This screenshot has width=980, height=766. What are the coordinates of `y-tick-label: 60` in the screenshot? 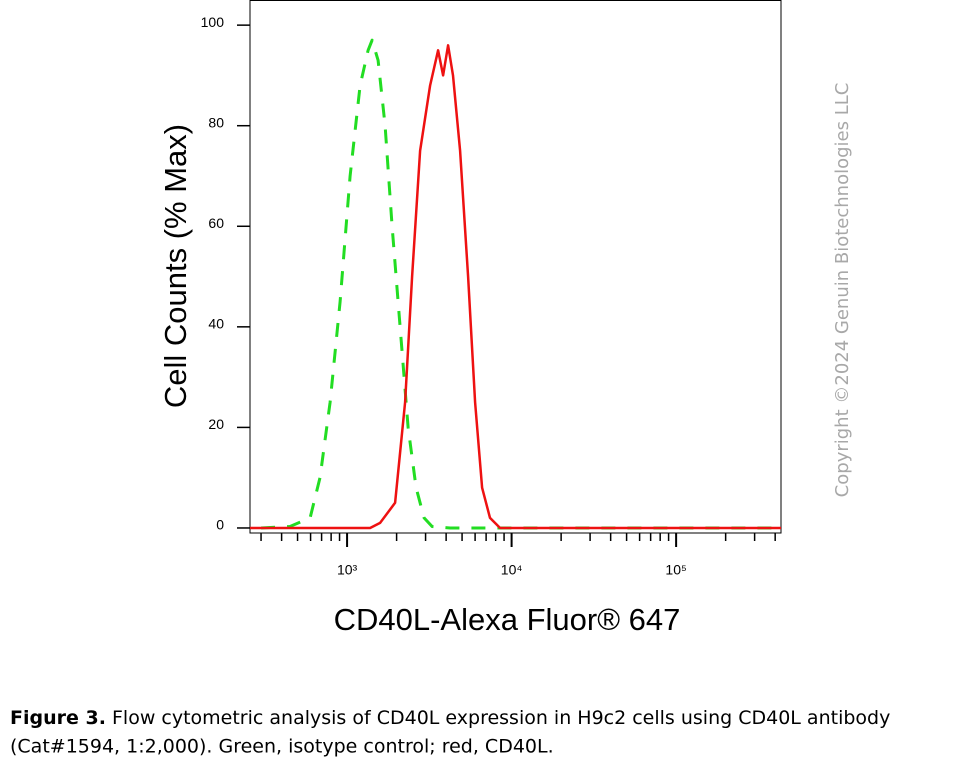 It's located at (216, 223).